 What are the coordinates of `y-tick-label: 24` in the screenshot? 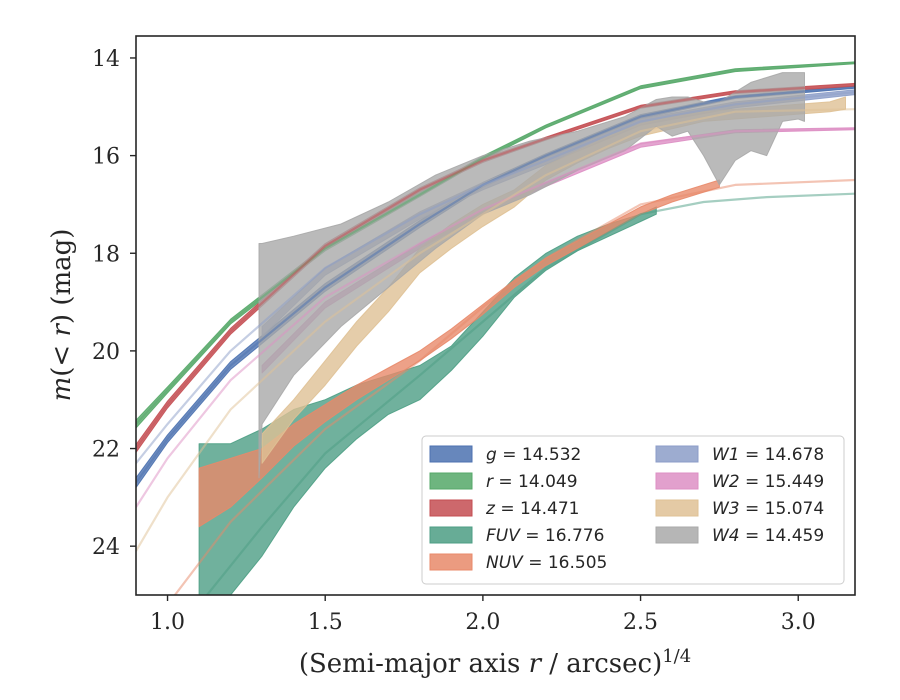 It's located at (106, 547).